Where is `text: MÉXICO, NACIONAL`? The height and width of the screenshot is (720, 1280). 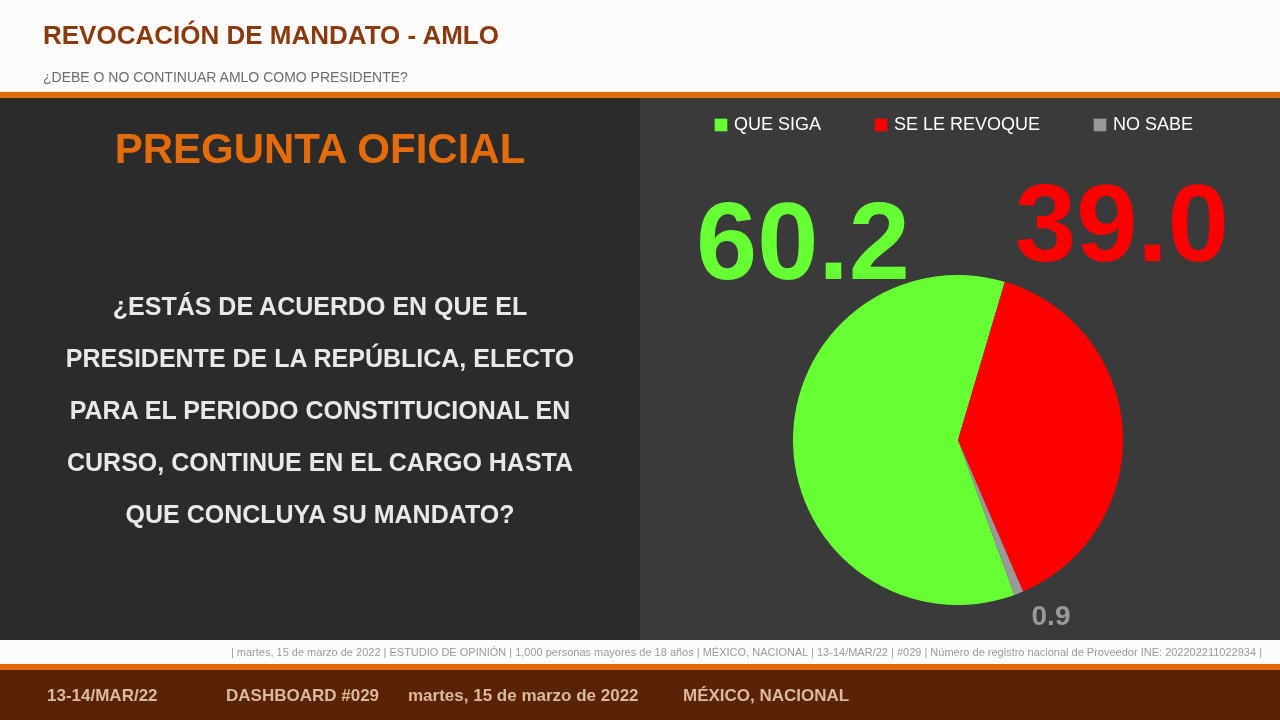
text: MÉXICO, NACIONAL is located at coordinates (766, 695).